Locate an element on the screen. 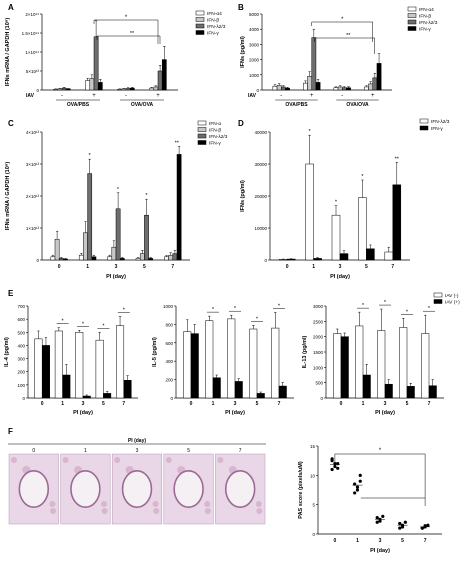  y-tick-label: 1500 is located at coordinates (318, 352).